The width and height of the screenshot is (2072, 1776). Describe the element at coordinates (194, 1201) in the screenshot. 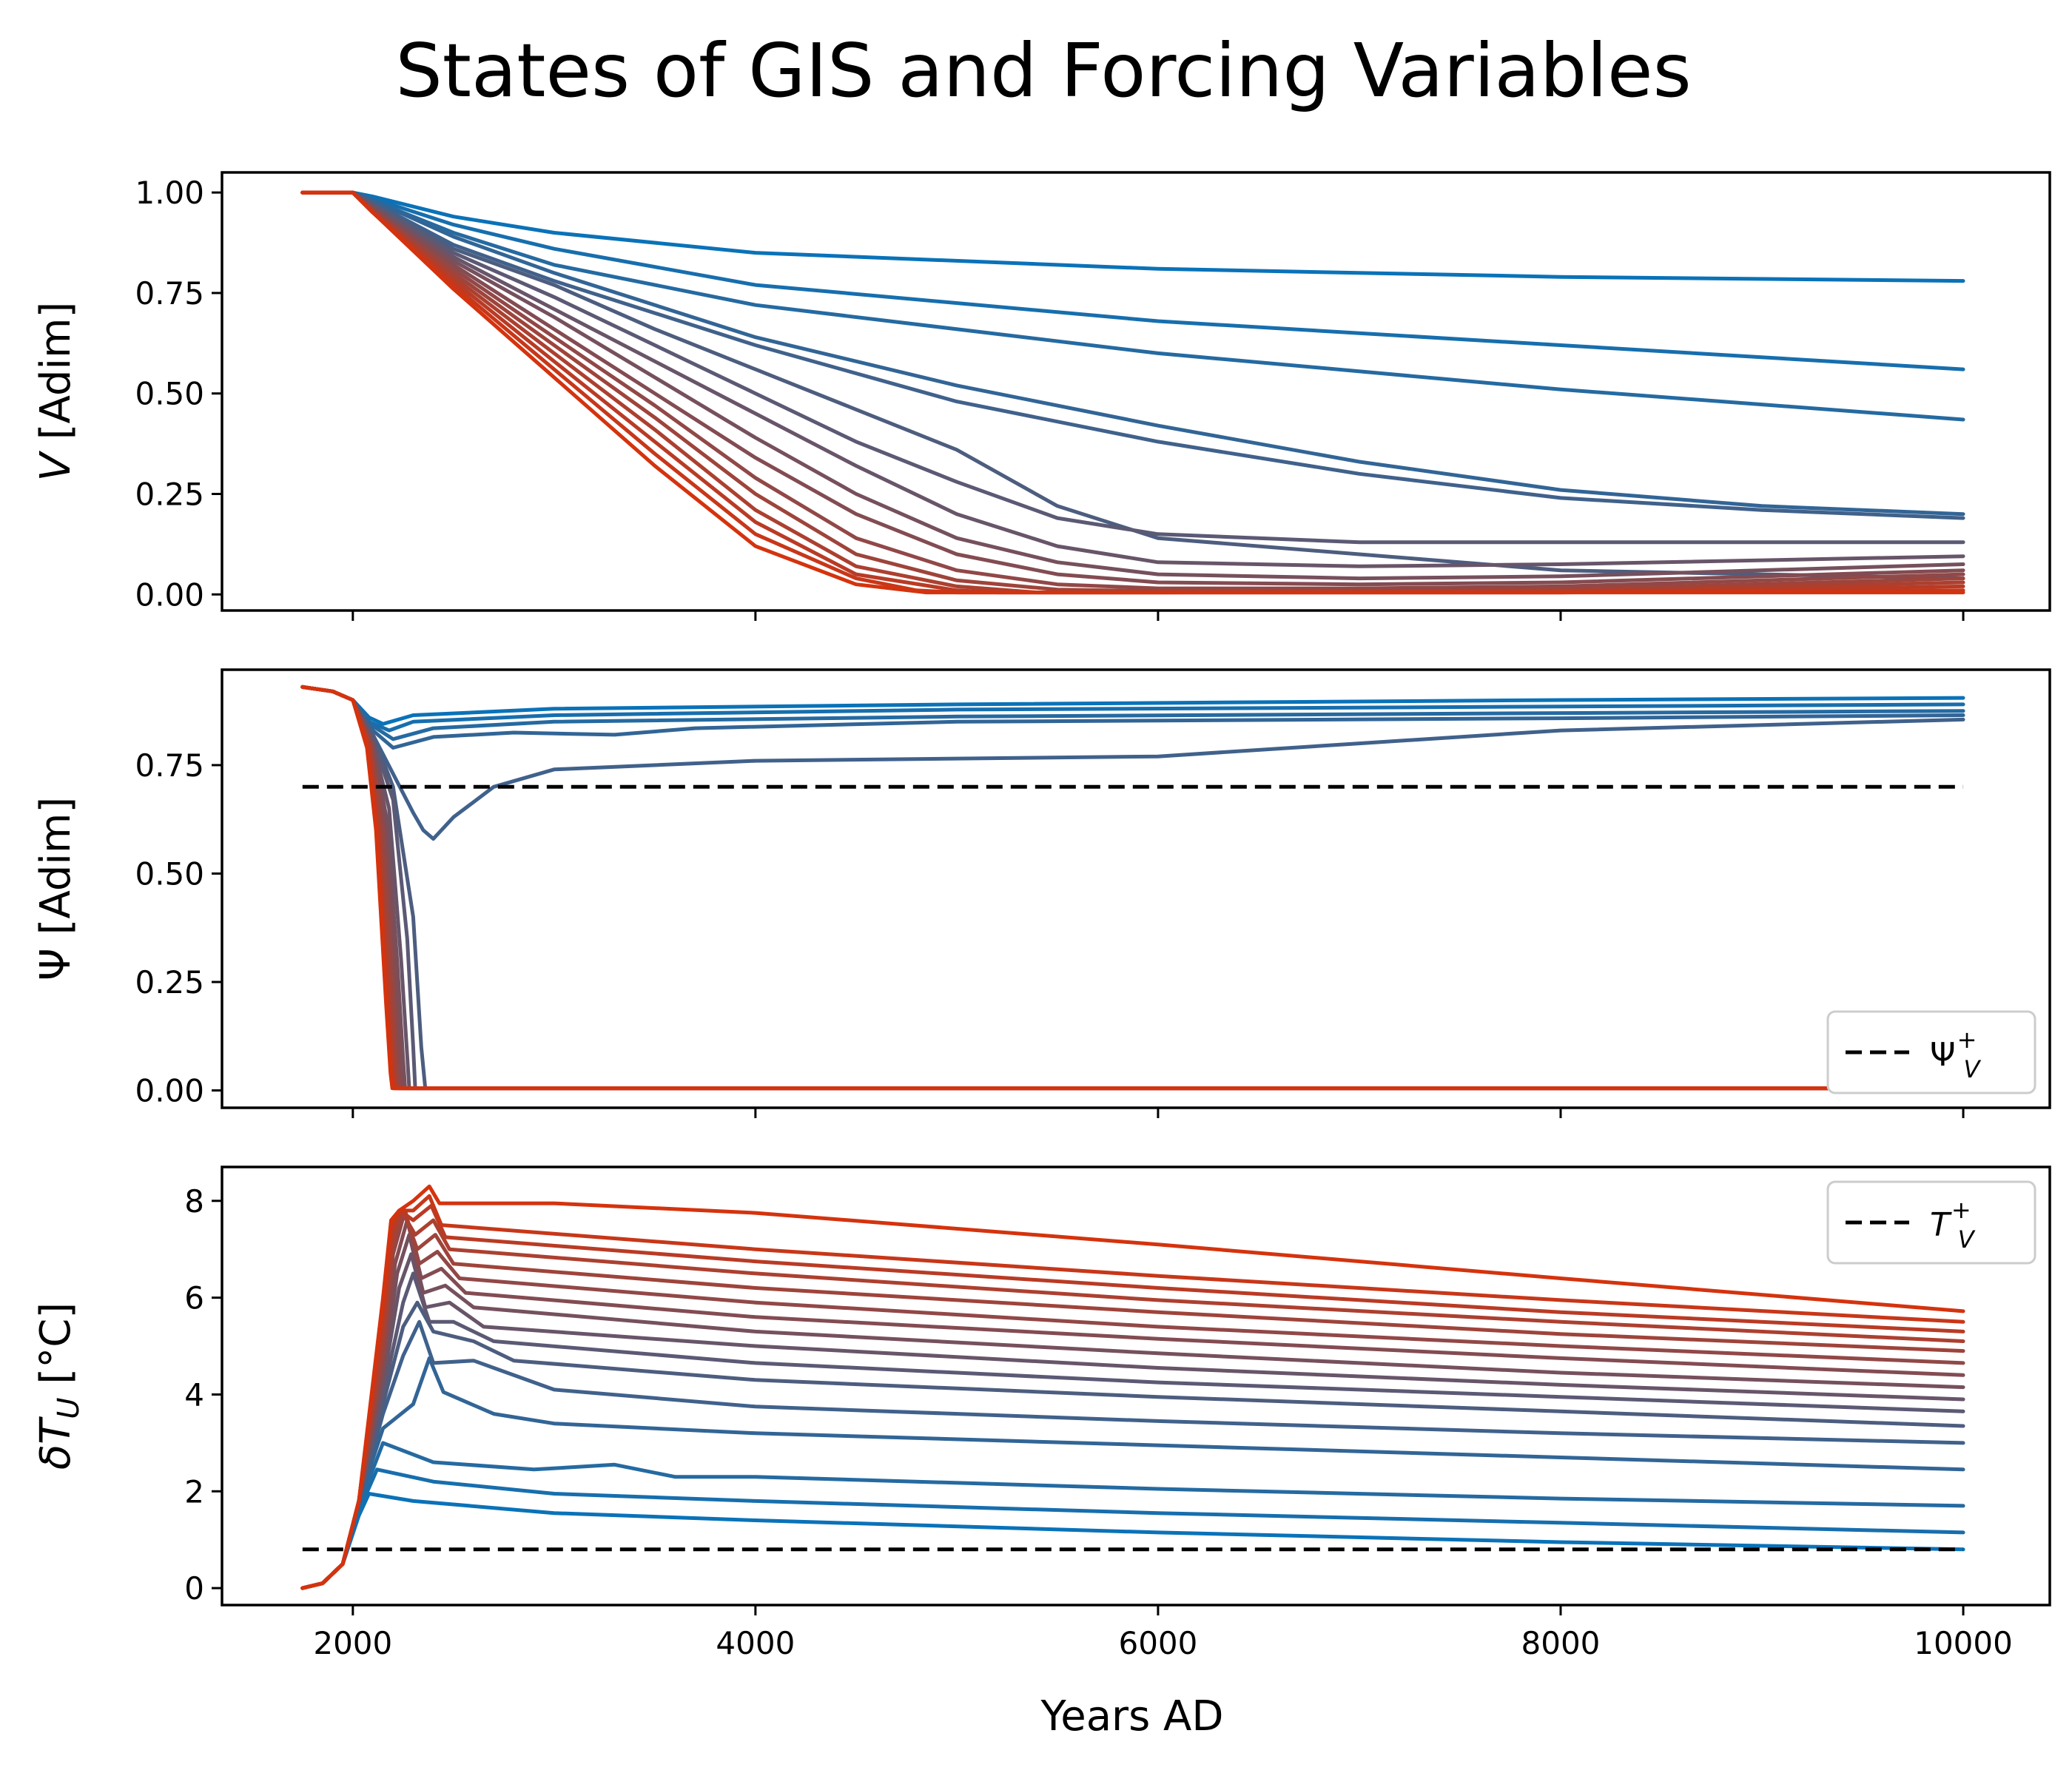

I see `panel-2-ytick-label-4: 8` at that location.